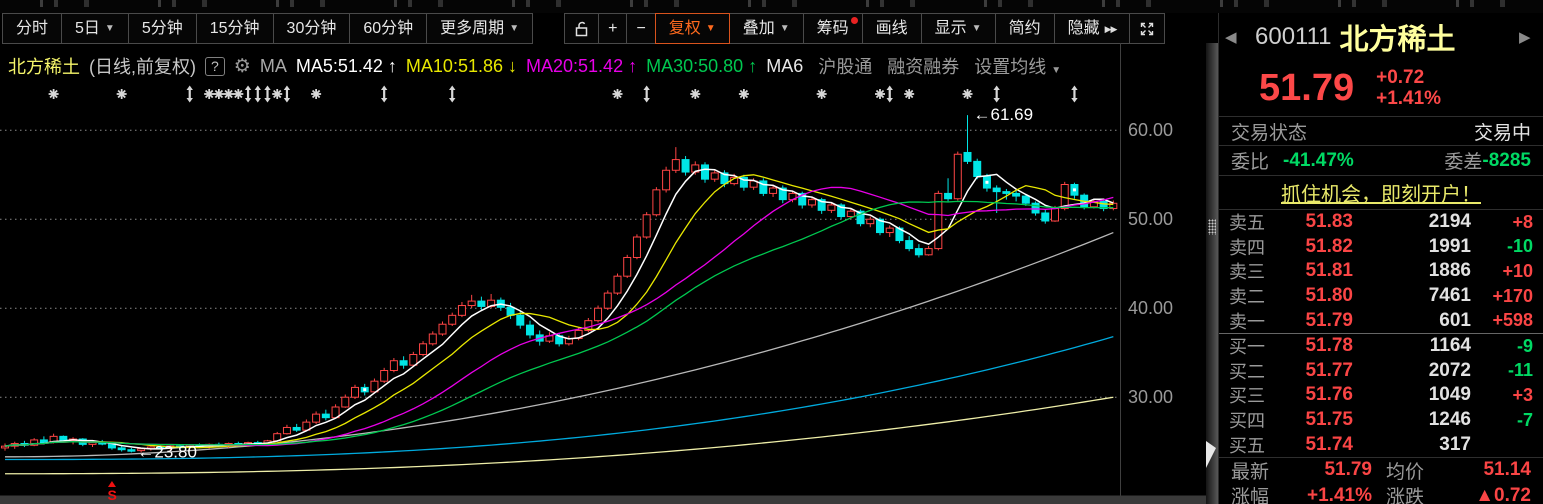 Image resolution: width=1543 pixels, height=504 pixels. What do you see at coordinates (1250, 472) in the screenshot?
I see `latest-label: 最新` at bounding box center [1250, 472].